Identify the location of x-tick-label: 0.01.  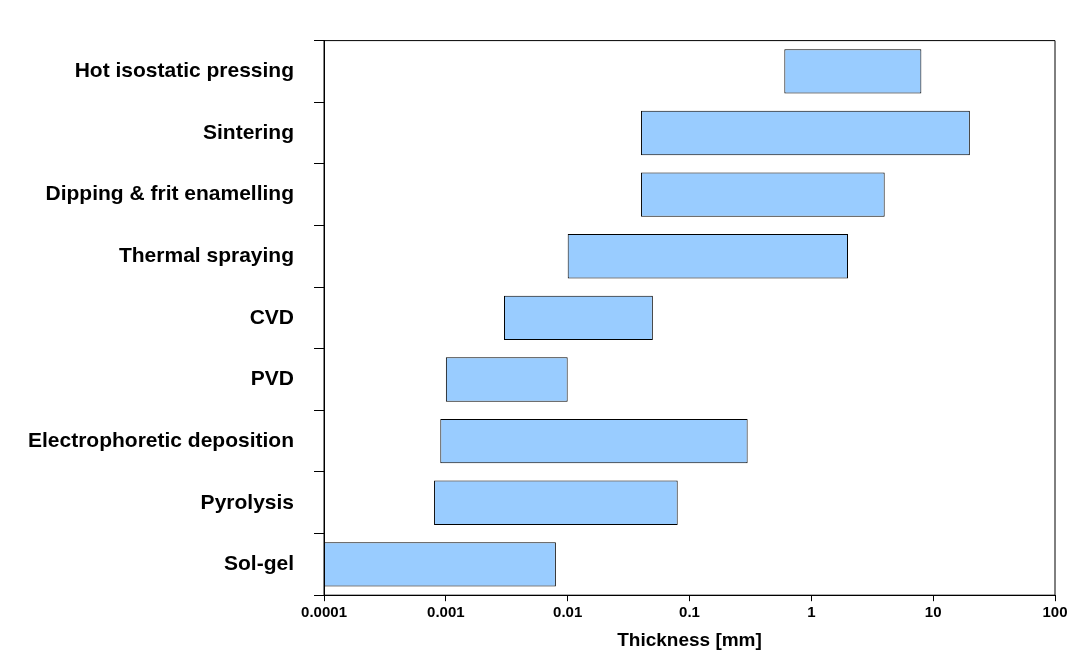
(568, 612).